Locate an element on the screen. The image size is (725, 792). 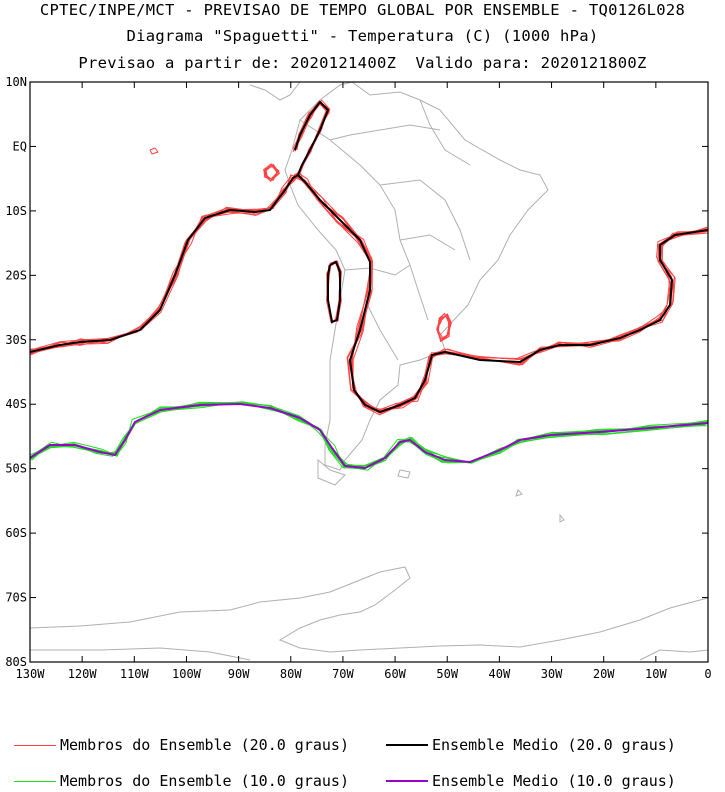
x-tick-label: 20W is located at coordinates (604, 674).